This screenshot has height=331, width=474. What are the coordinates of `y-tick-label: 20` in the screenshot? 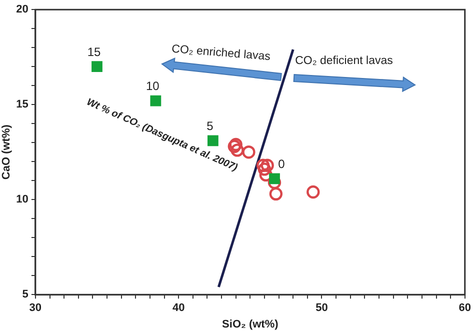 It's located at (22, 10).